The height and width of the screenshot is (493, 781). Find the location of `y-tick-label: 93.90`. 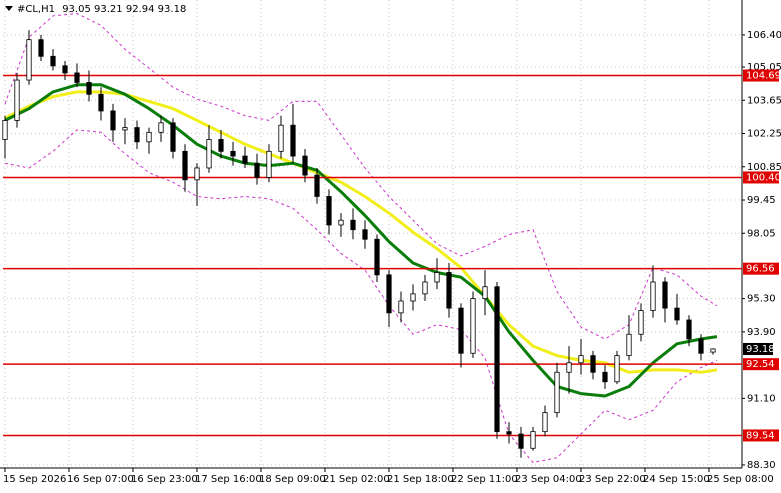

y-tick-label: 93.90 is located at coordinates (761, 332).